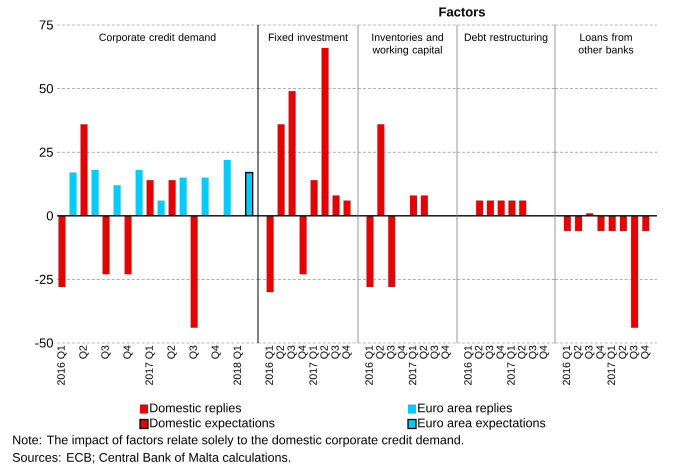 The image size is (675, 470). Describe the element at coordinates (46, 89) in the screenshot. I see `y-tick-label: 50` at that location.